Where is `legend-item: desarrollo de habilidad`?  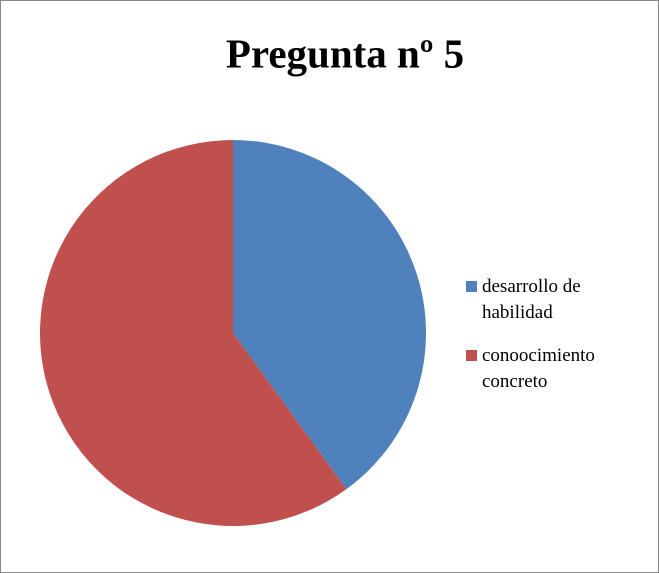
legend-item: desarrollo de habilidad is located at coordinates (551, 300).